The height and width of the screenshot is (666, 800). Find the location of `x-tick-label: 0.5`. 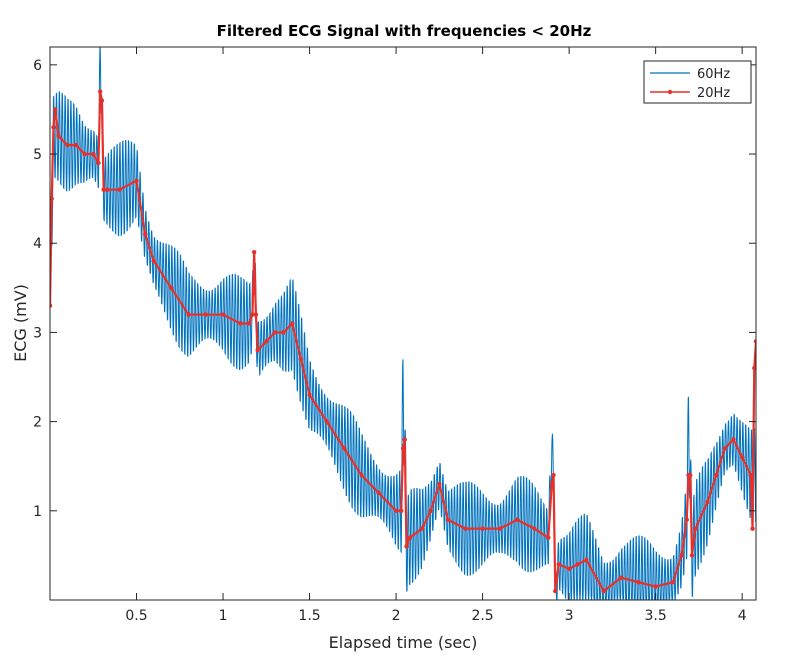

x-tick-label: 0.5 is located at coordinates (136, 616).